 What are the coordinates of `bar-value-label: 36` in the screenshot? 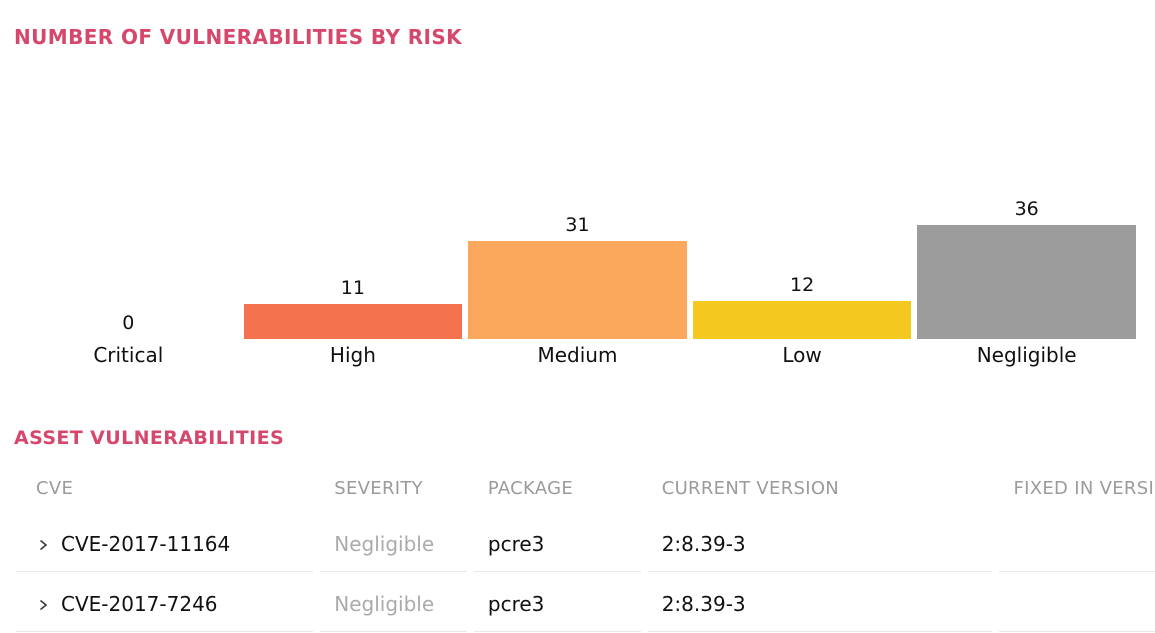 It's located at (1026, 209).